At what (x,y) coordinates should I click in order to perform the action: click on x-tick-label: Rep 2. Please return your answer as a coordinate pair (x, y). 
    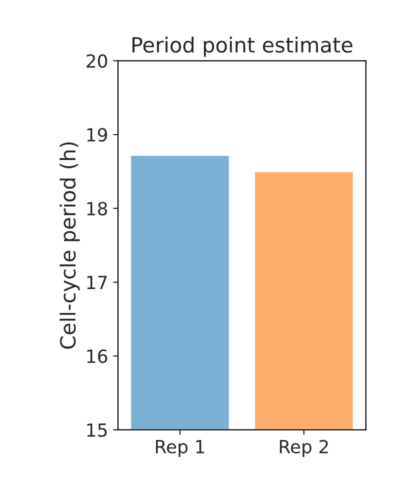
    Looking at the image, I should click on (304, 448).